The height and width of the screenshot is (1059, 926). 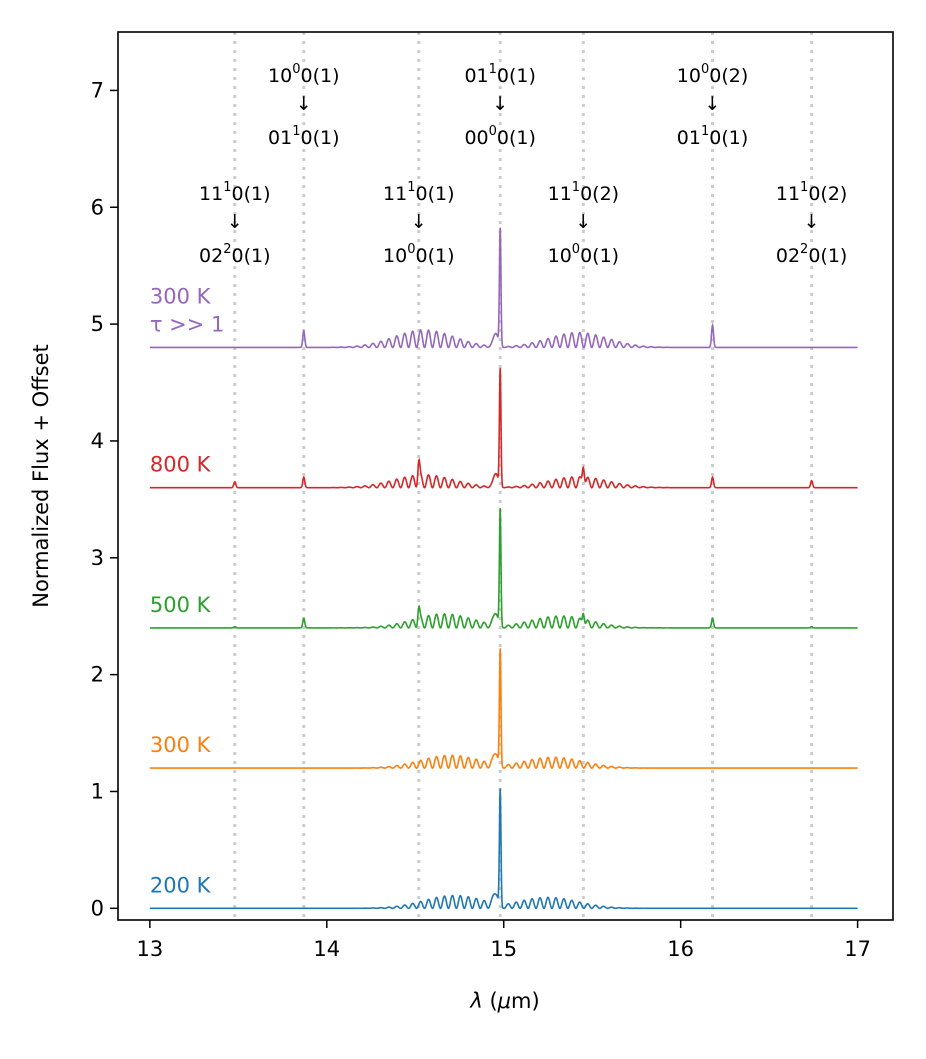 I want to click on y-axis-ticks: 0 1 2 3 4 5 6 7, so click(x=104, y=499).